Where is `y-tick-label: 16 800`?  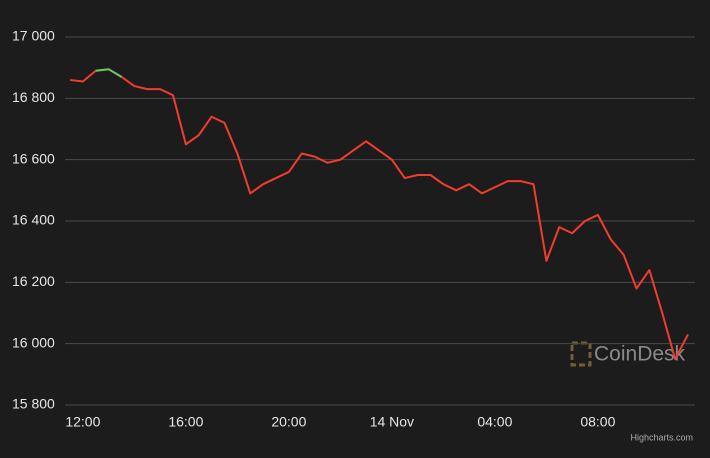 y-tick-label: 16 800 is located at coordinates (33, 97).